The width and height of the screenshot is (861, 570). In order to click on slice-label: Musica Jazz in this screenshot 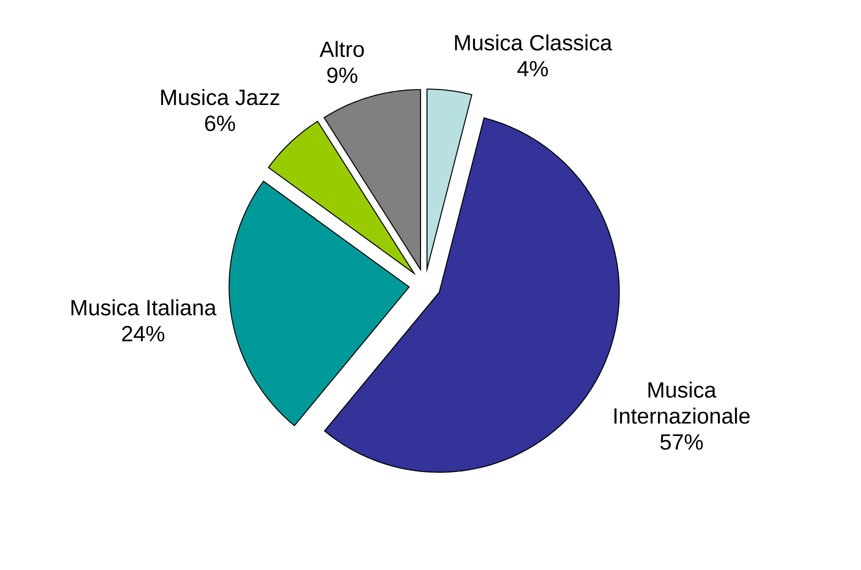, I will do `click(220, 97)`.